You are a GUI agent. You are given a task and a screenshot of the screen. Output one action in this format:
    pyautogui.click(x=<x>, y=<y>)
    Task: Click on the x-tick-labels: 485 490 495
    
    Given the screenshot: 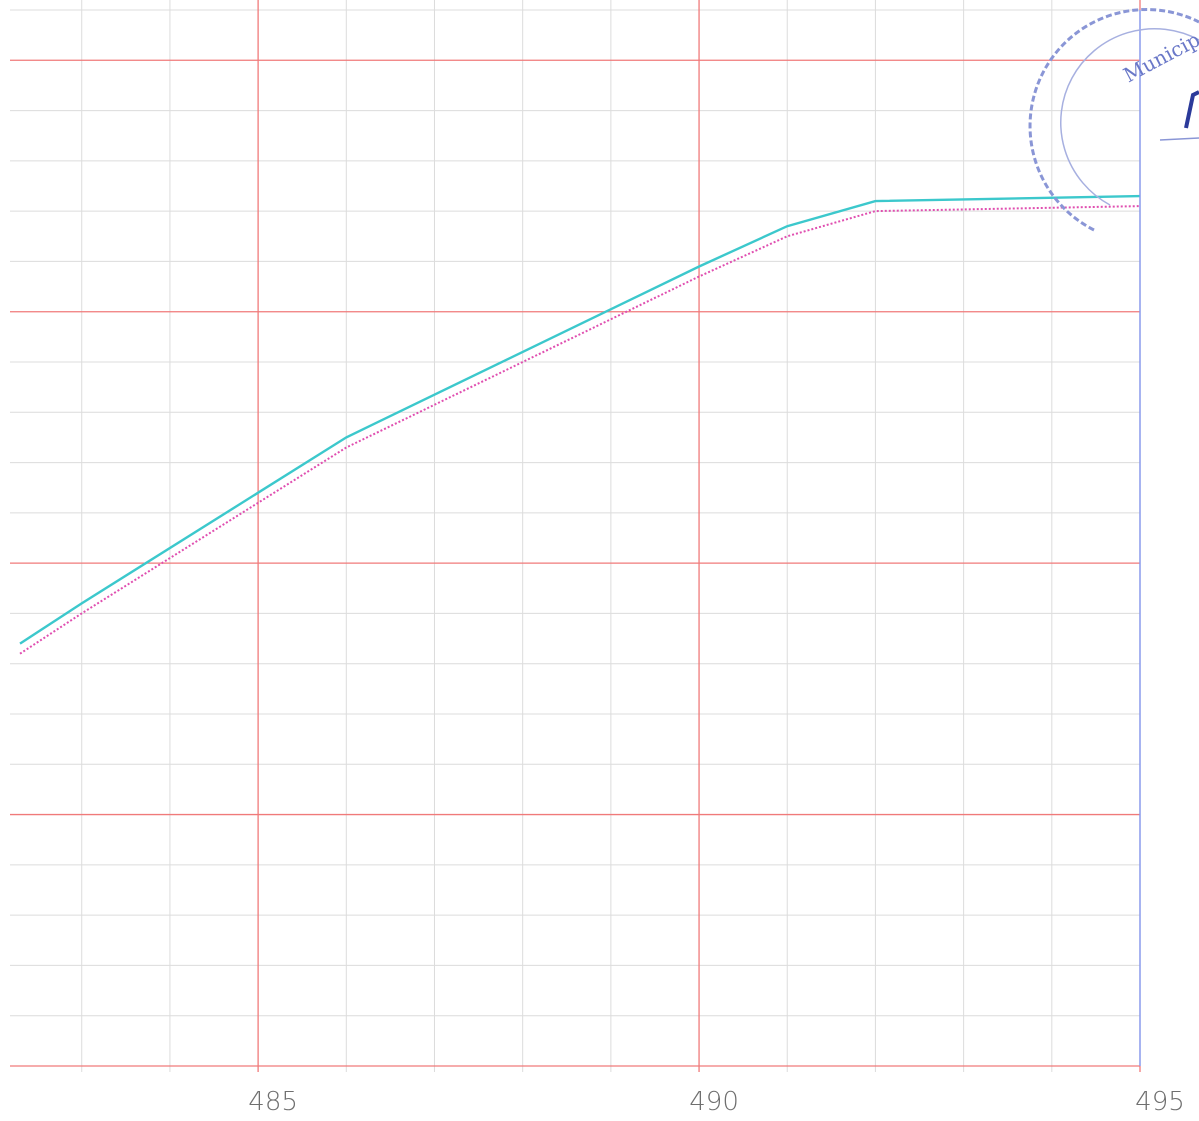 What is the action you would take?
    pyautogui.click(x=716, y=1102)
    